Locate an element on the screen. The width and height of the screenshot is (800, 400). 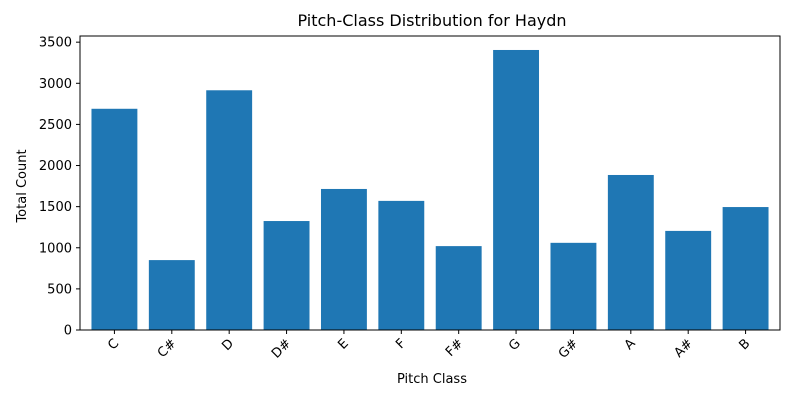
chart-title: Pitch-Class Distribution for Haydn is located at coordinates (431, 20).